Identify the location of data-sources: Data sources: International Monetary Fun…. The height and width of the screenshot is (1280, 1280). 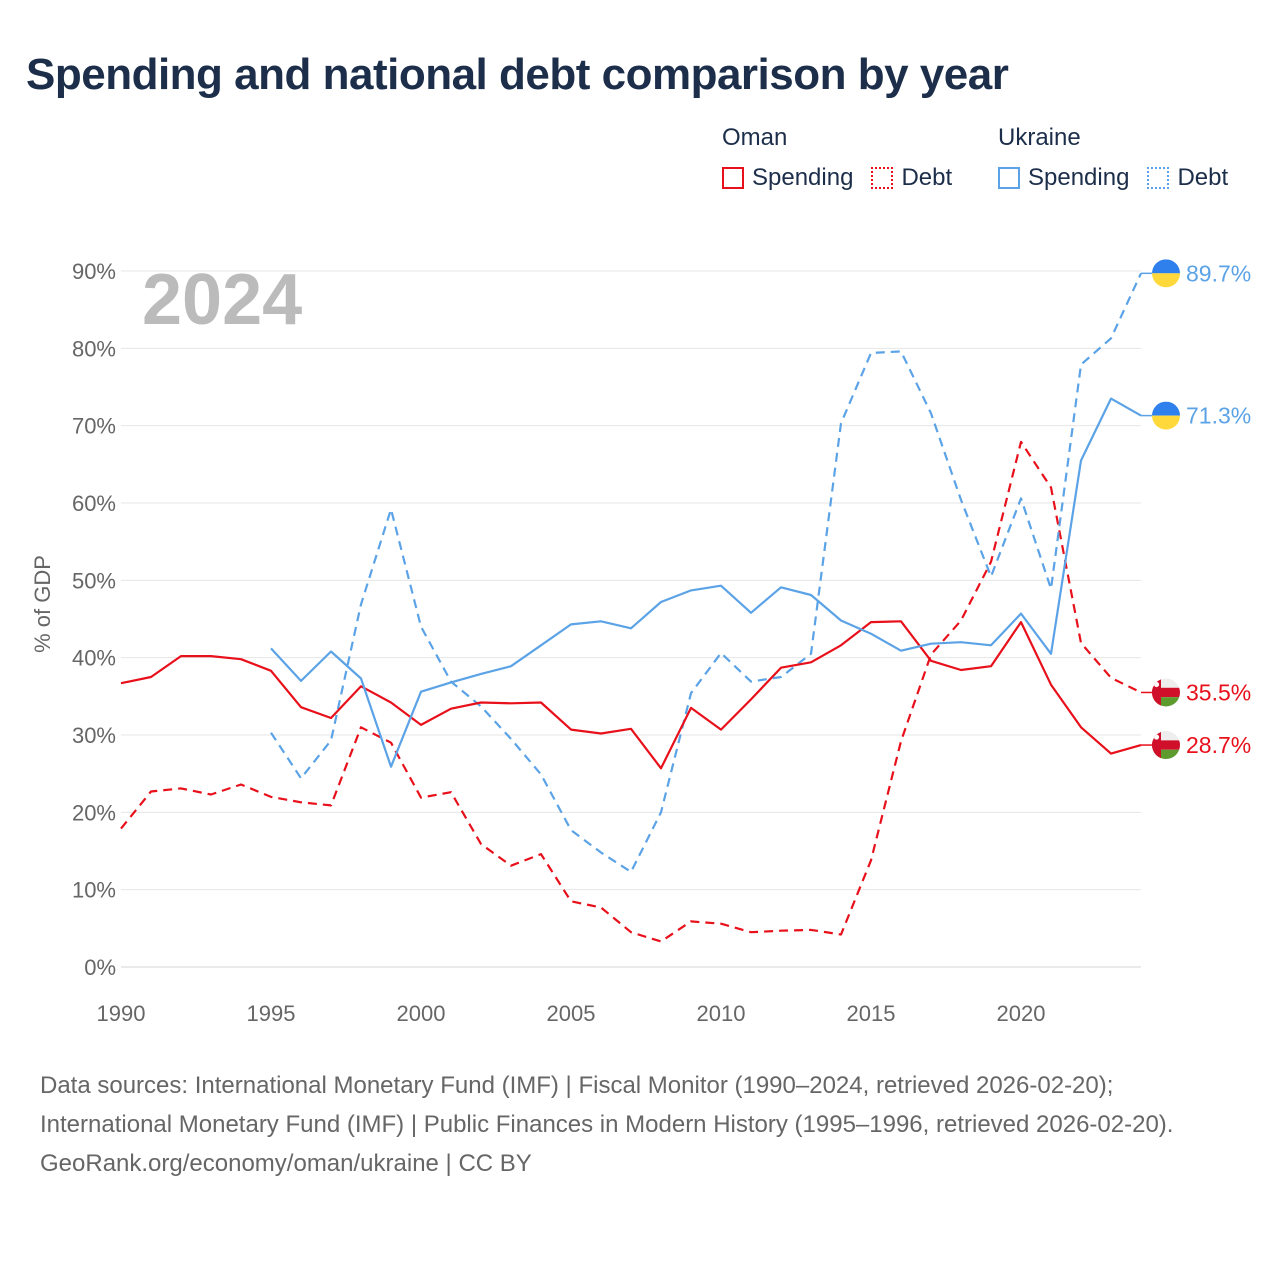
(640, 1124).